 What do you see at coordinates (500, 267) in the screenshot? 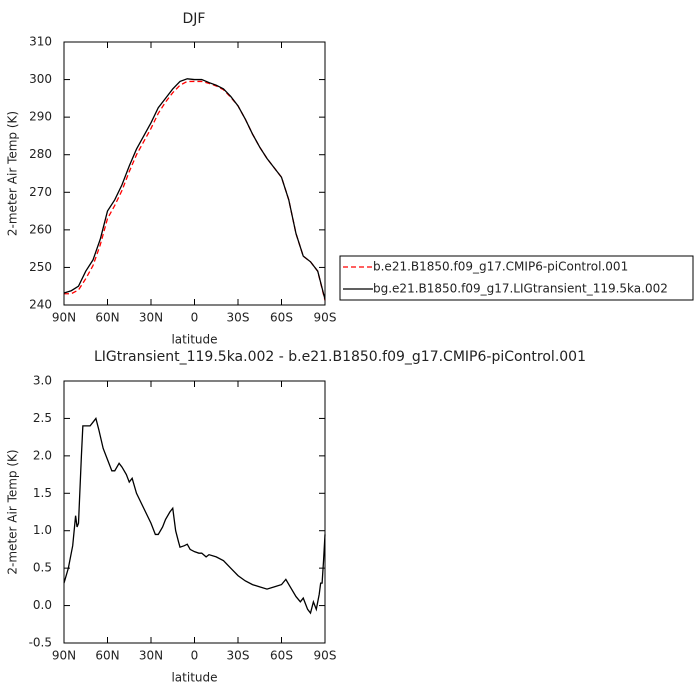
I see `legend-label: b.e21.B1850.f09_g17.CMIP6-piControl.001` at bounding box center [500, 267].